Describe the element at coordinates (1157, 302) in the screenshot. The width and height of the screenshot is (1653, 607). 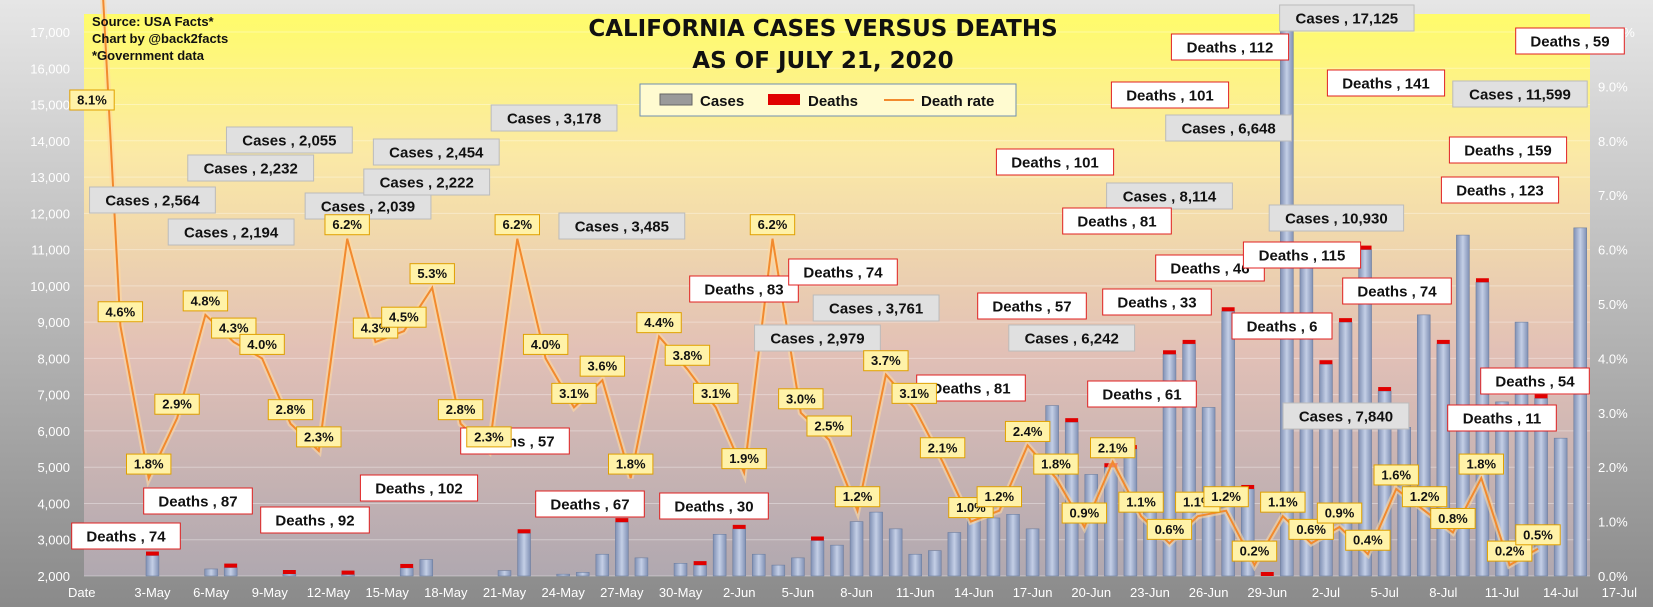
I see `death-data-label: Deaths , 33` at that location.